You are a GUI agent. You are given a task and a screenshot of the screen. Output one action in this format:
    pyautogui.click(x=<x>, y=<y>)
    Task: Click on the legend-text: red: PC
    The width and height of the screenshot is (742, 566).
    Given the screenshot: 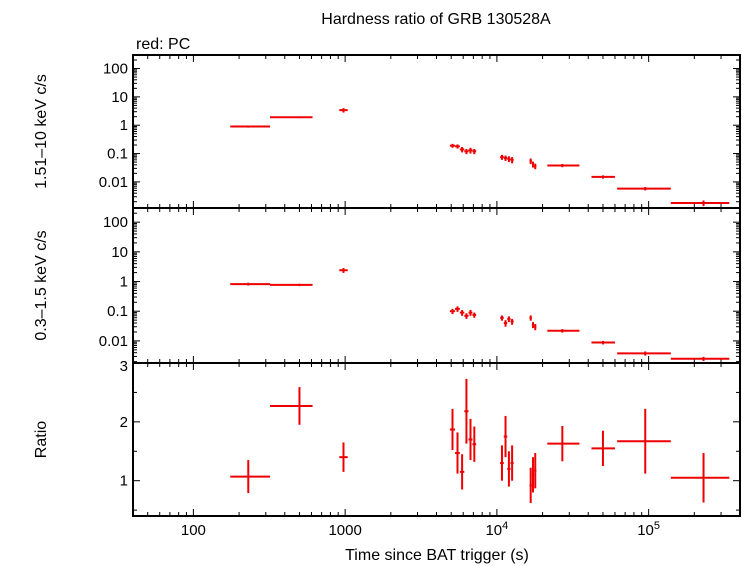 What is the action you would take?
    pyautogui.click(x=163, y=44)
    